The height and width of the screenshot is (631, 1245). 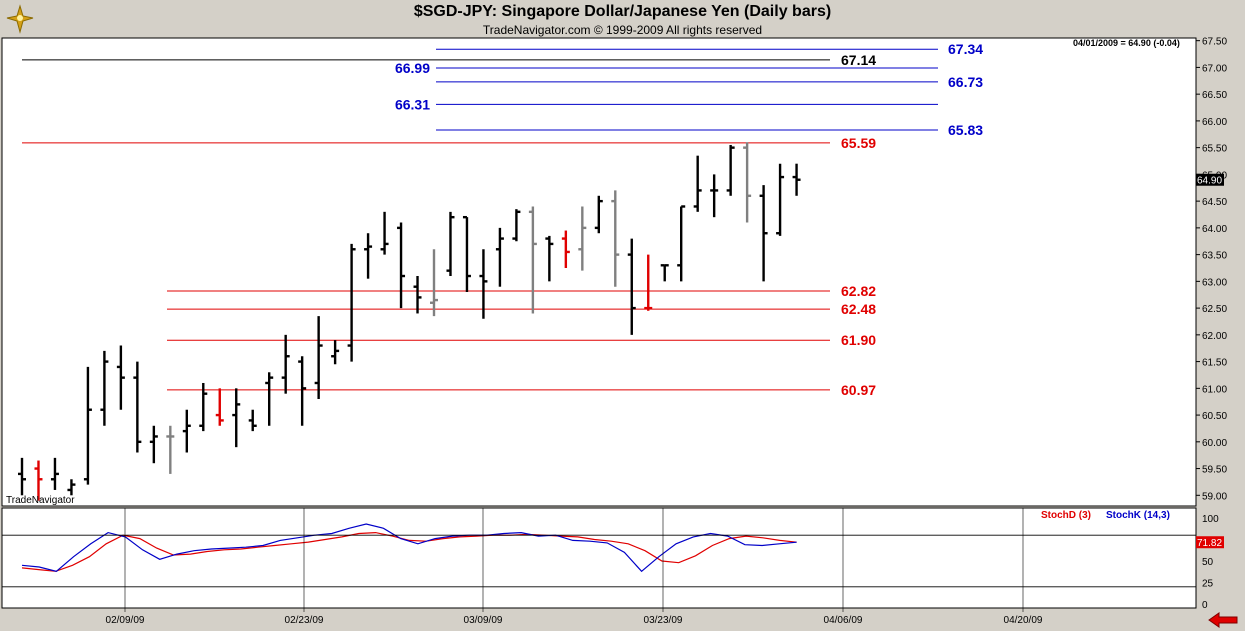 What do you see at coordinates (304, 620) in the screenshot?
I see `x-tick-label: 02/23/09` at bounding box center [304, 620].